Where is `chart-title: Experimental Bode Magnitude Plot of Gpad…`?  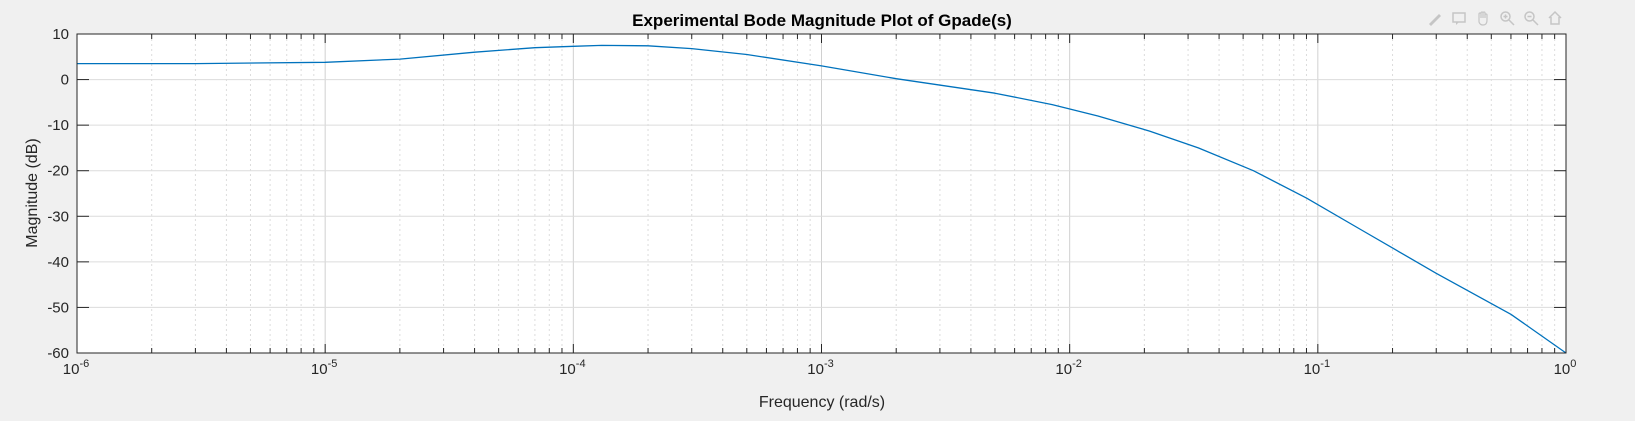 chart-title: Experimental Bode Magnitude Plot of Gpad… is located at coordinates (822, 20).